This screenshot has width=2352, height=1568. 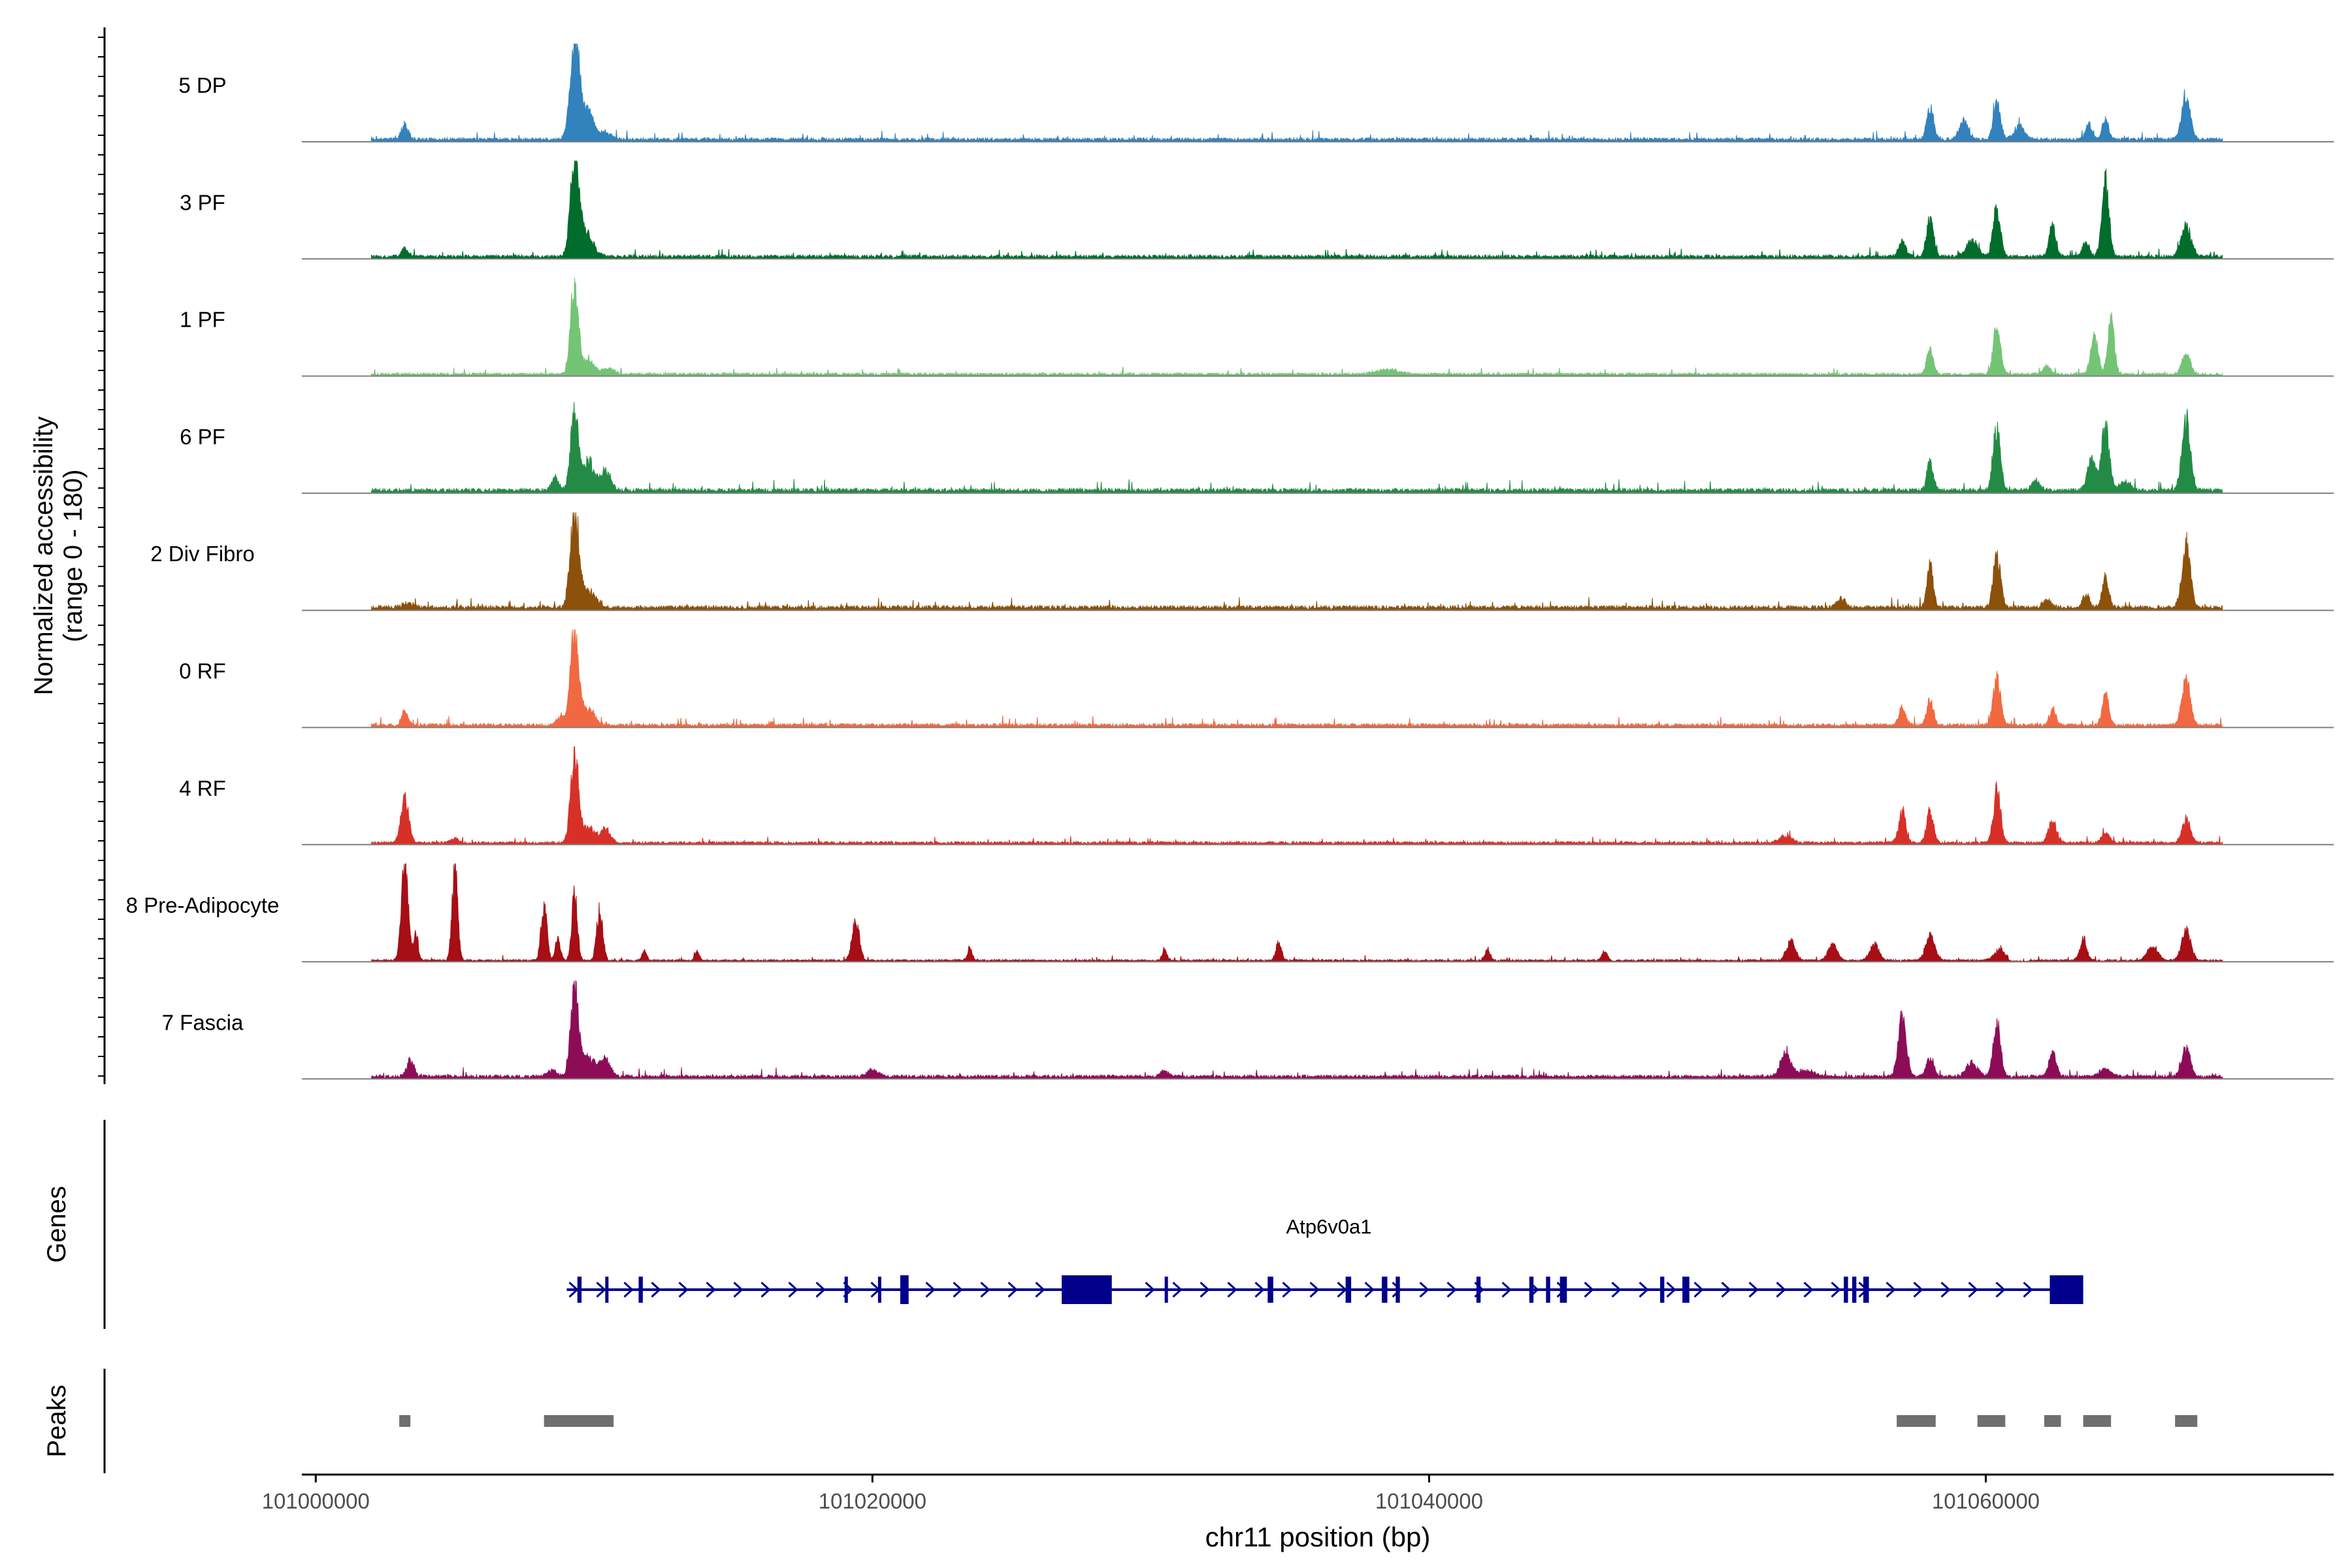 I want to click on x-tick-label: 101020000, so click(x=872, y=1501).